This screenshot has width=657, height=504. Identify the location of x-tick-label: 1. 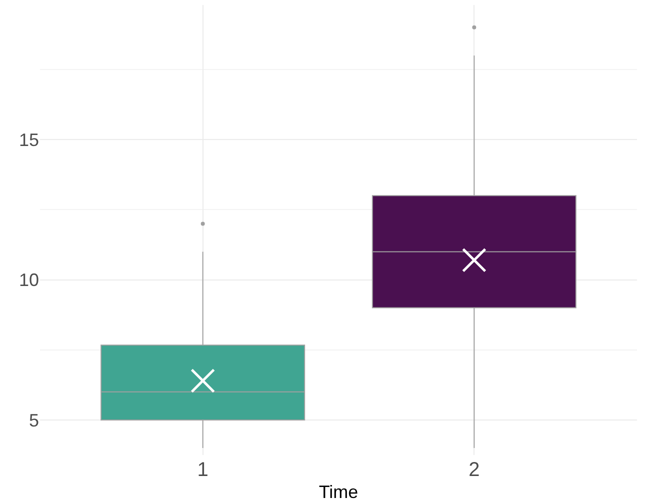
(202, 470).